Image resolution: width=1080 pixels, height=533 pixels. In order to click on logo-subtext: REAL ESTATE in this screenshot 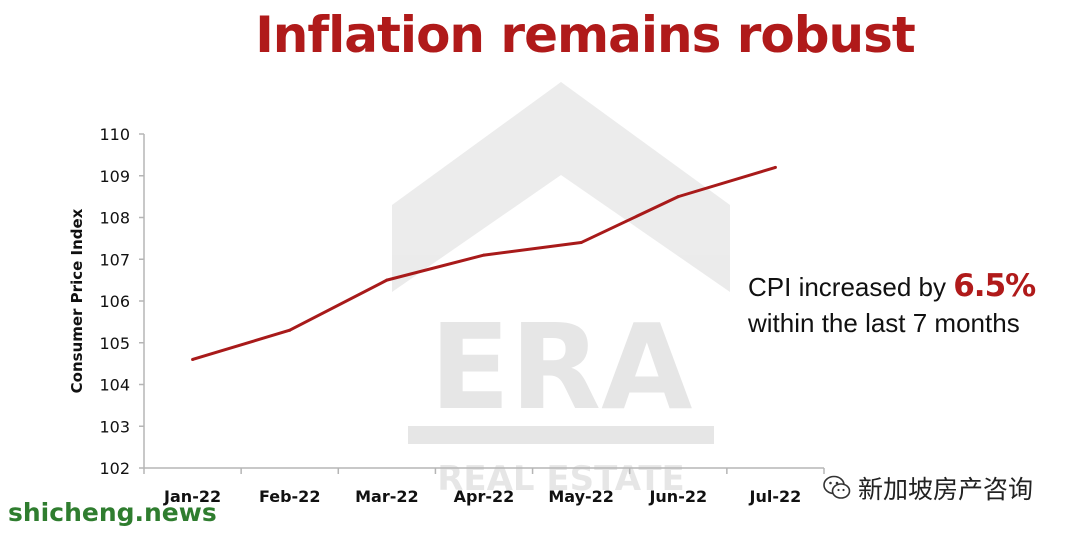, I will do `click(561, 479)`.